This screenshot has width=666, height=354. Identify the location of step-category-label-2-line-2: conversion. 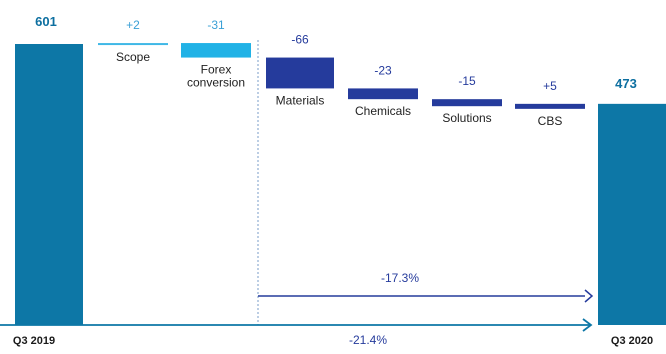
(216, 83).